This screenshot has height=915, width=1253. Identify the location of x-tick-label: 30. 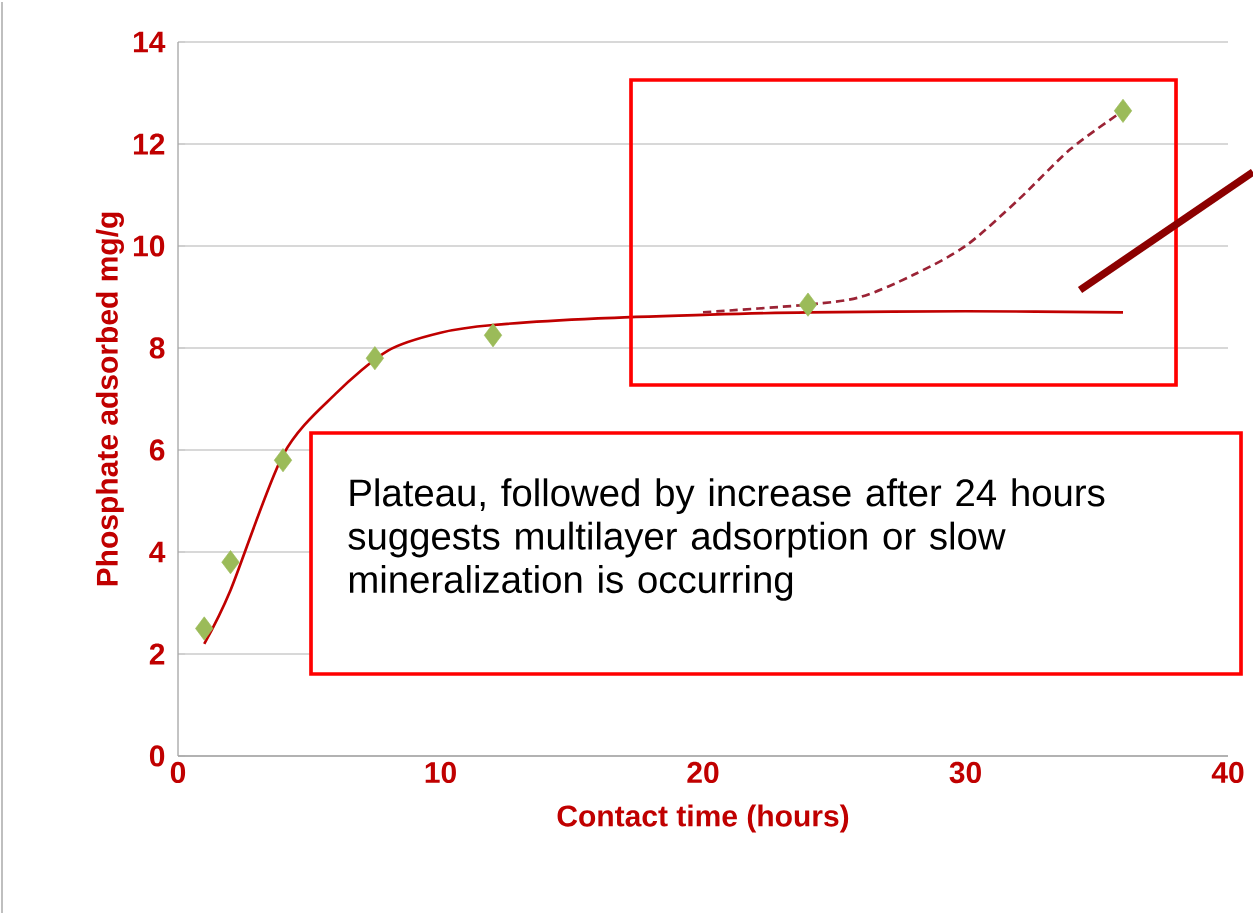
(965, 772).